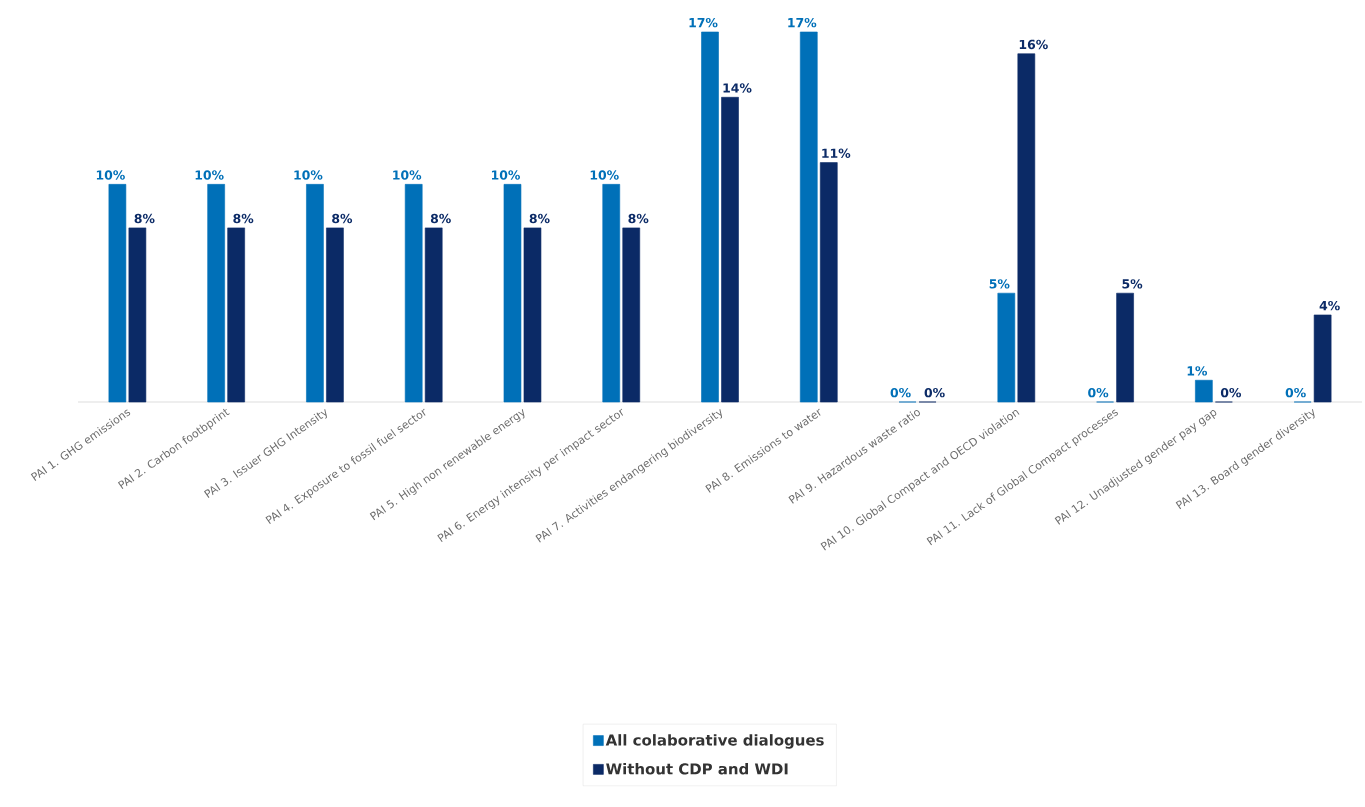  Describe the element at coordinates (836, 153) in the screenshot. I see `data-label: 11%` at that location.